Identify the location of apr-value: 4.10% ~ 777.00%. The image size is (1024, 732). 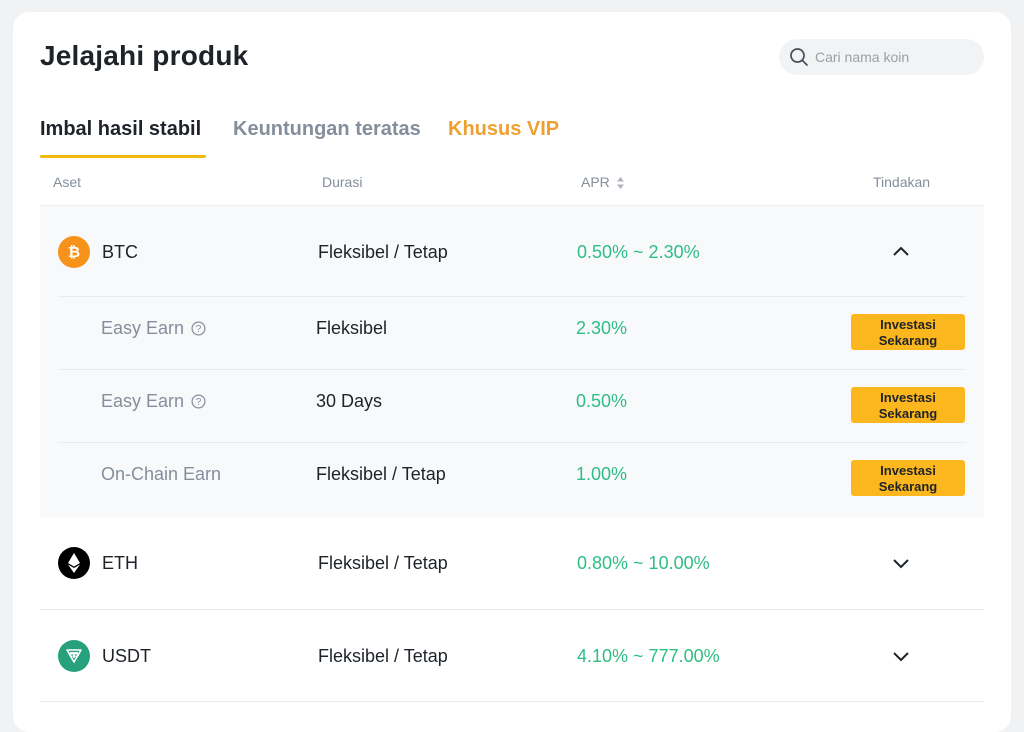
(648, 656).